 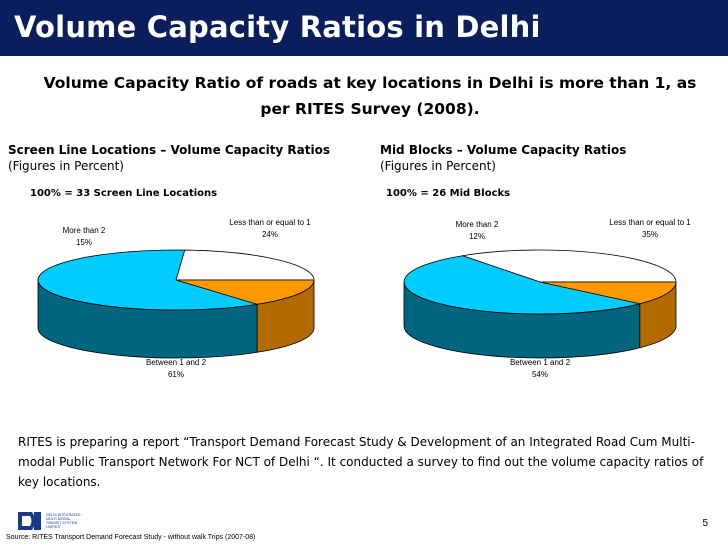 I want to click on chart2-slice-gt2, so click(x=608, y=293).